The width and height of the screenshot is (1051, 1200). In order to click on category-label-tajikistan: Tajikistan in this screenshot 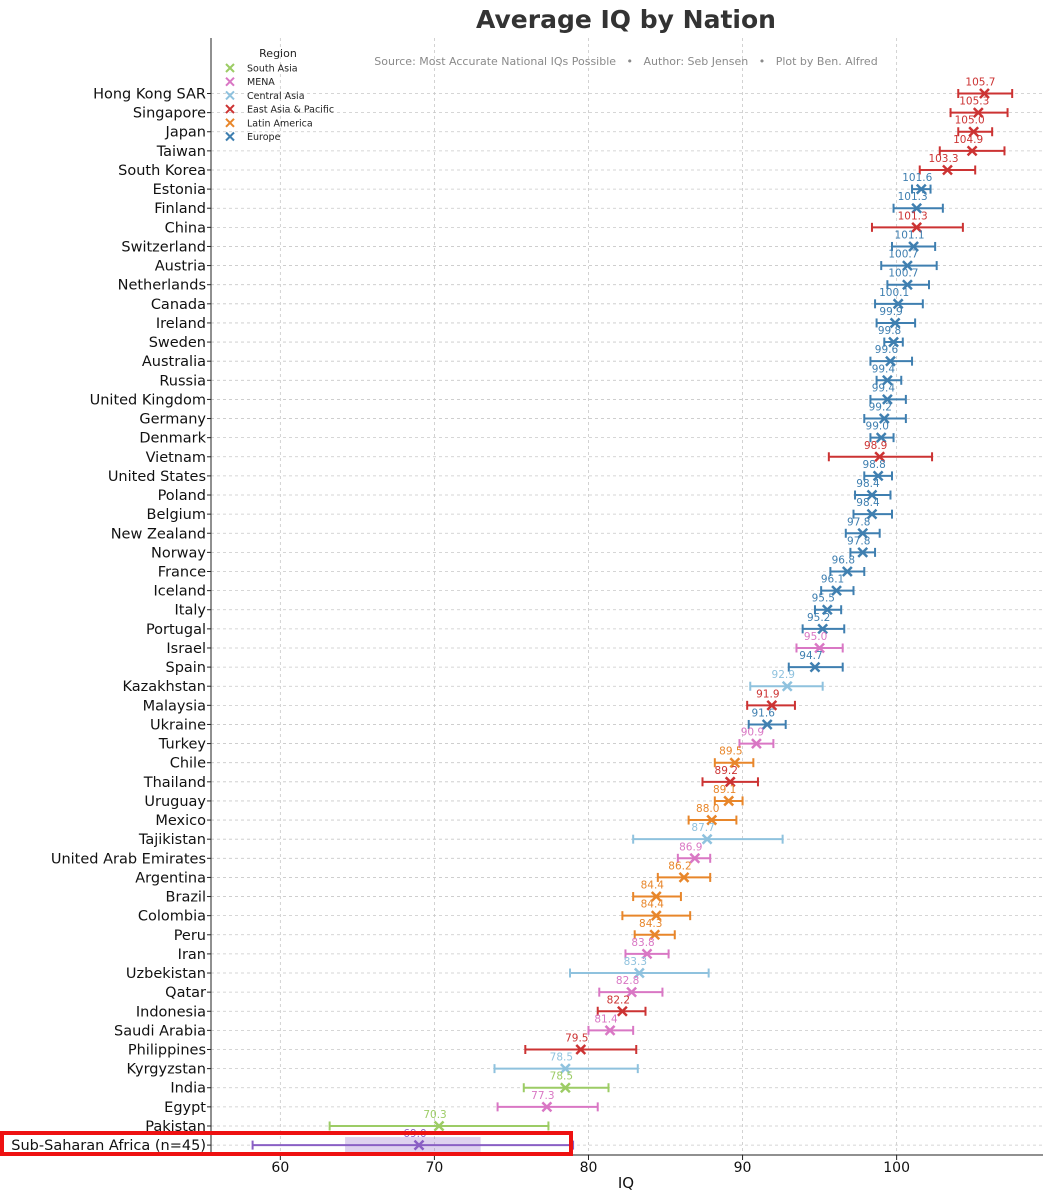, I will do `click(172, 840)`.